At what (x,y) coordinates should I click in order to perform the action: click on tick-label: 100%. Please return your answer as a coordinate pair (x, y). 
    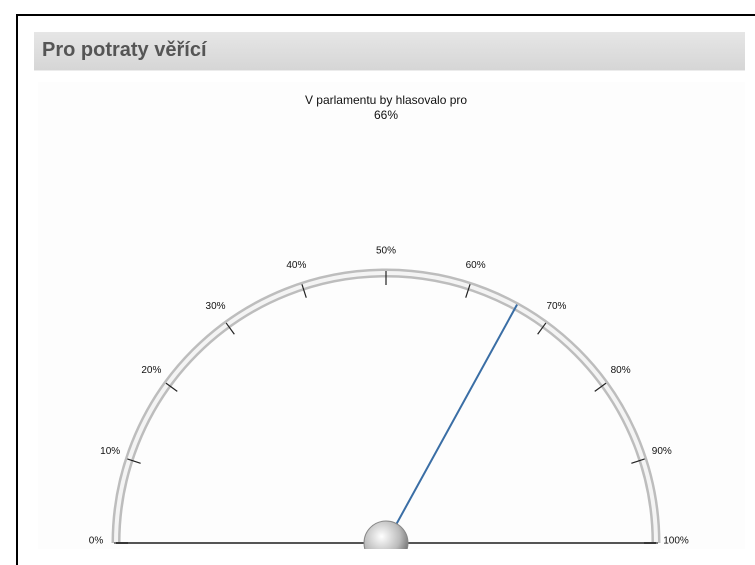
    Looking at the image, I should click on (676, 541).